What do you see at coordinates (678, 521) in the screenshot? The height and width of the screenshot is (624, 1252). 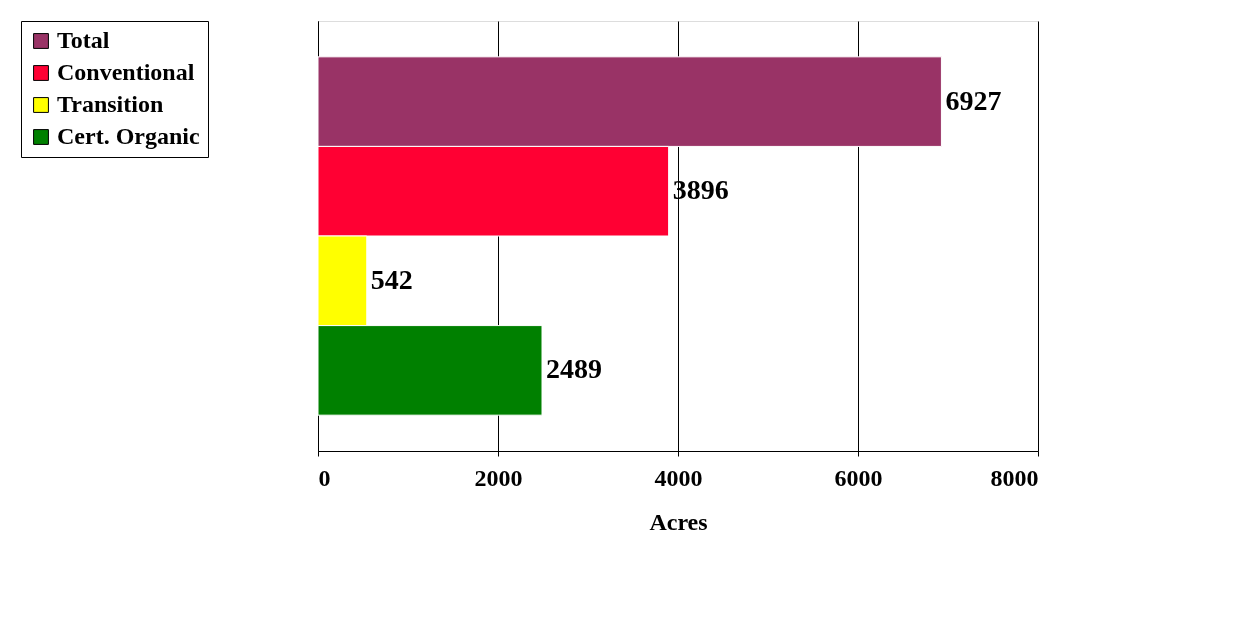 I see `x-axis-title: Acres` at bounding box center [678, 521].